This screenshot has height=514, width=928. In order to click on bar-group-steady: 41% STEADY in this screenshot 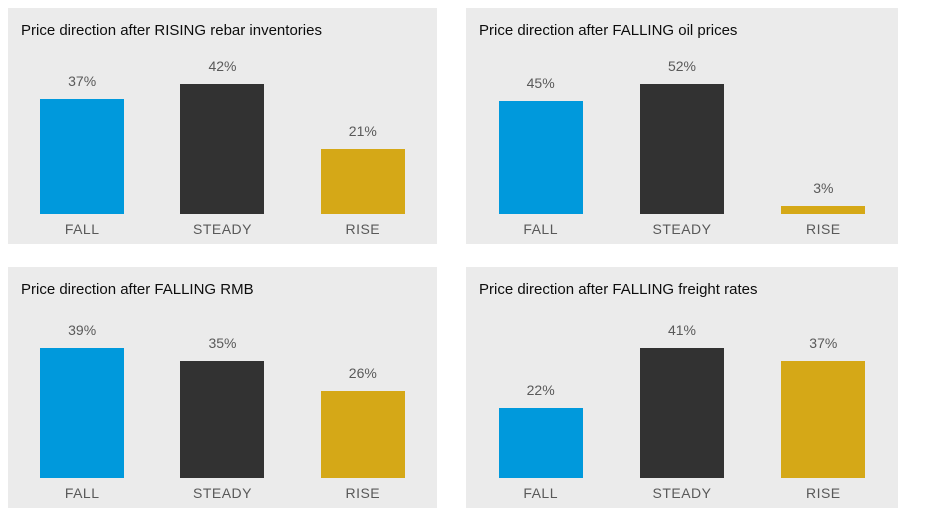, I will do `click(681, 411)`.